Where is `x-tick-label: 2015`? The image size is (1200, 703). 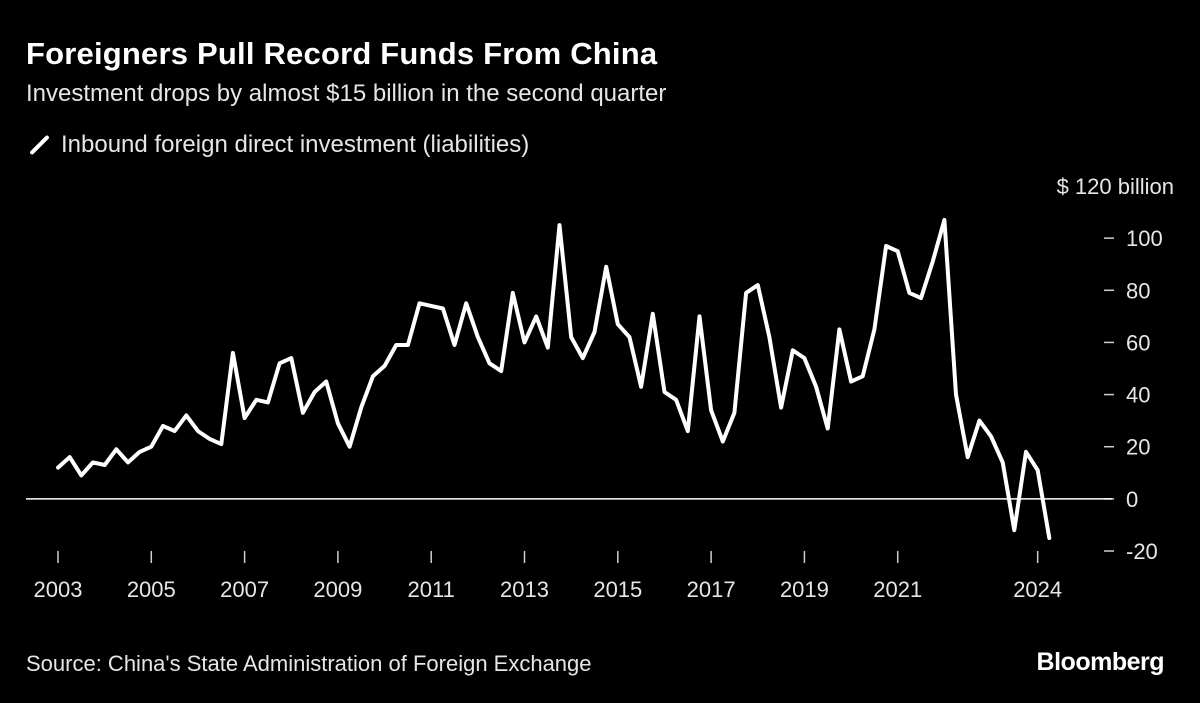 x-tick-label: 2015 is located at coordinates (617, 589).